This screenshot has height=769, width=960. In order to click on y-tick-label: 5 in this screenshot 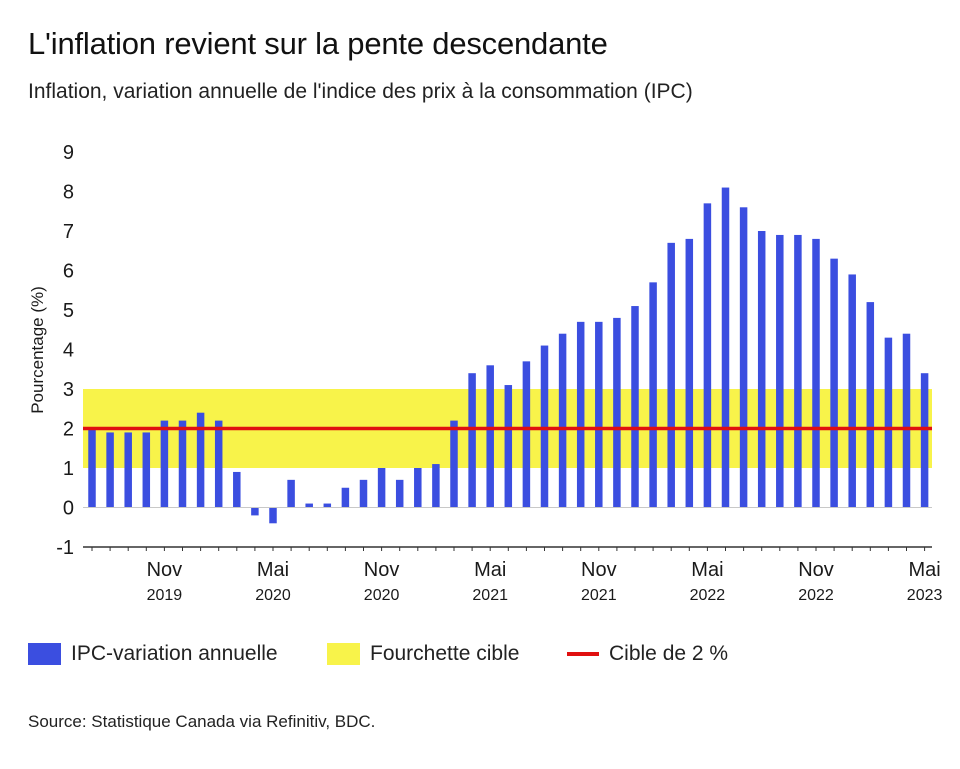, I will do `click(68, 311)`.